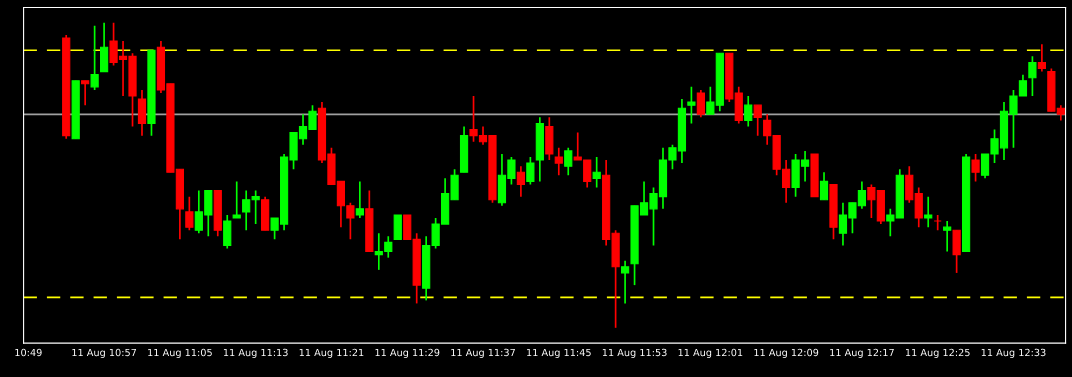 This screenshot has height=377, width=1072. Describe the element at coordinates (786, 353) in the screenshot. I see `x-tick-label: 11 Aug 12:09` at that location.